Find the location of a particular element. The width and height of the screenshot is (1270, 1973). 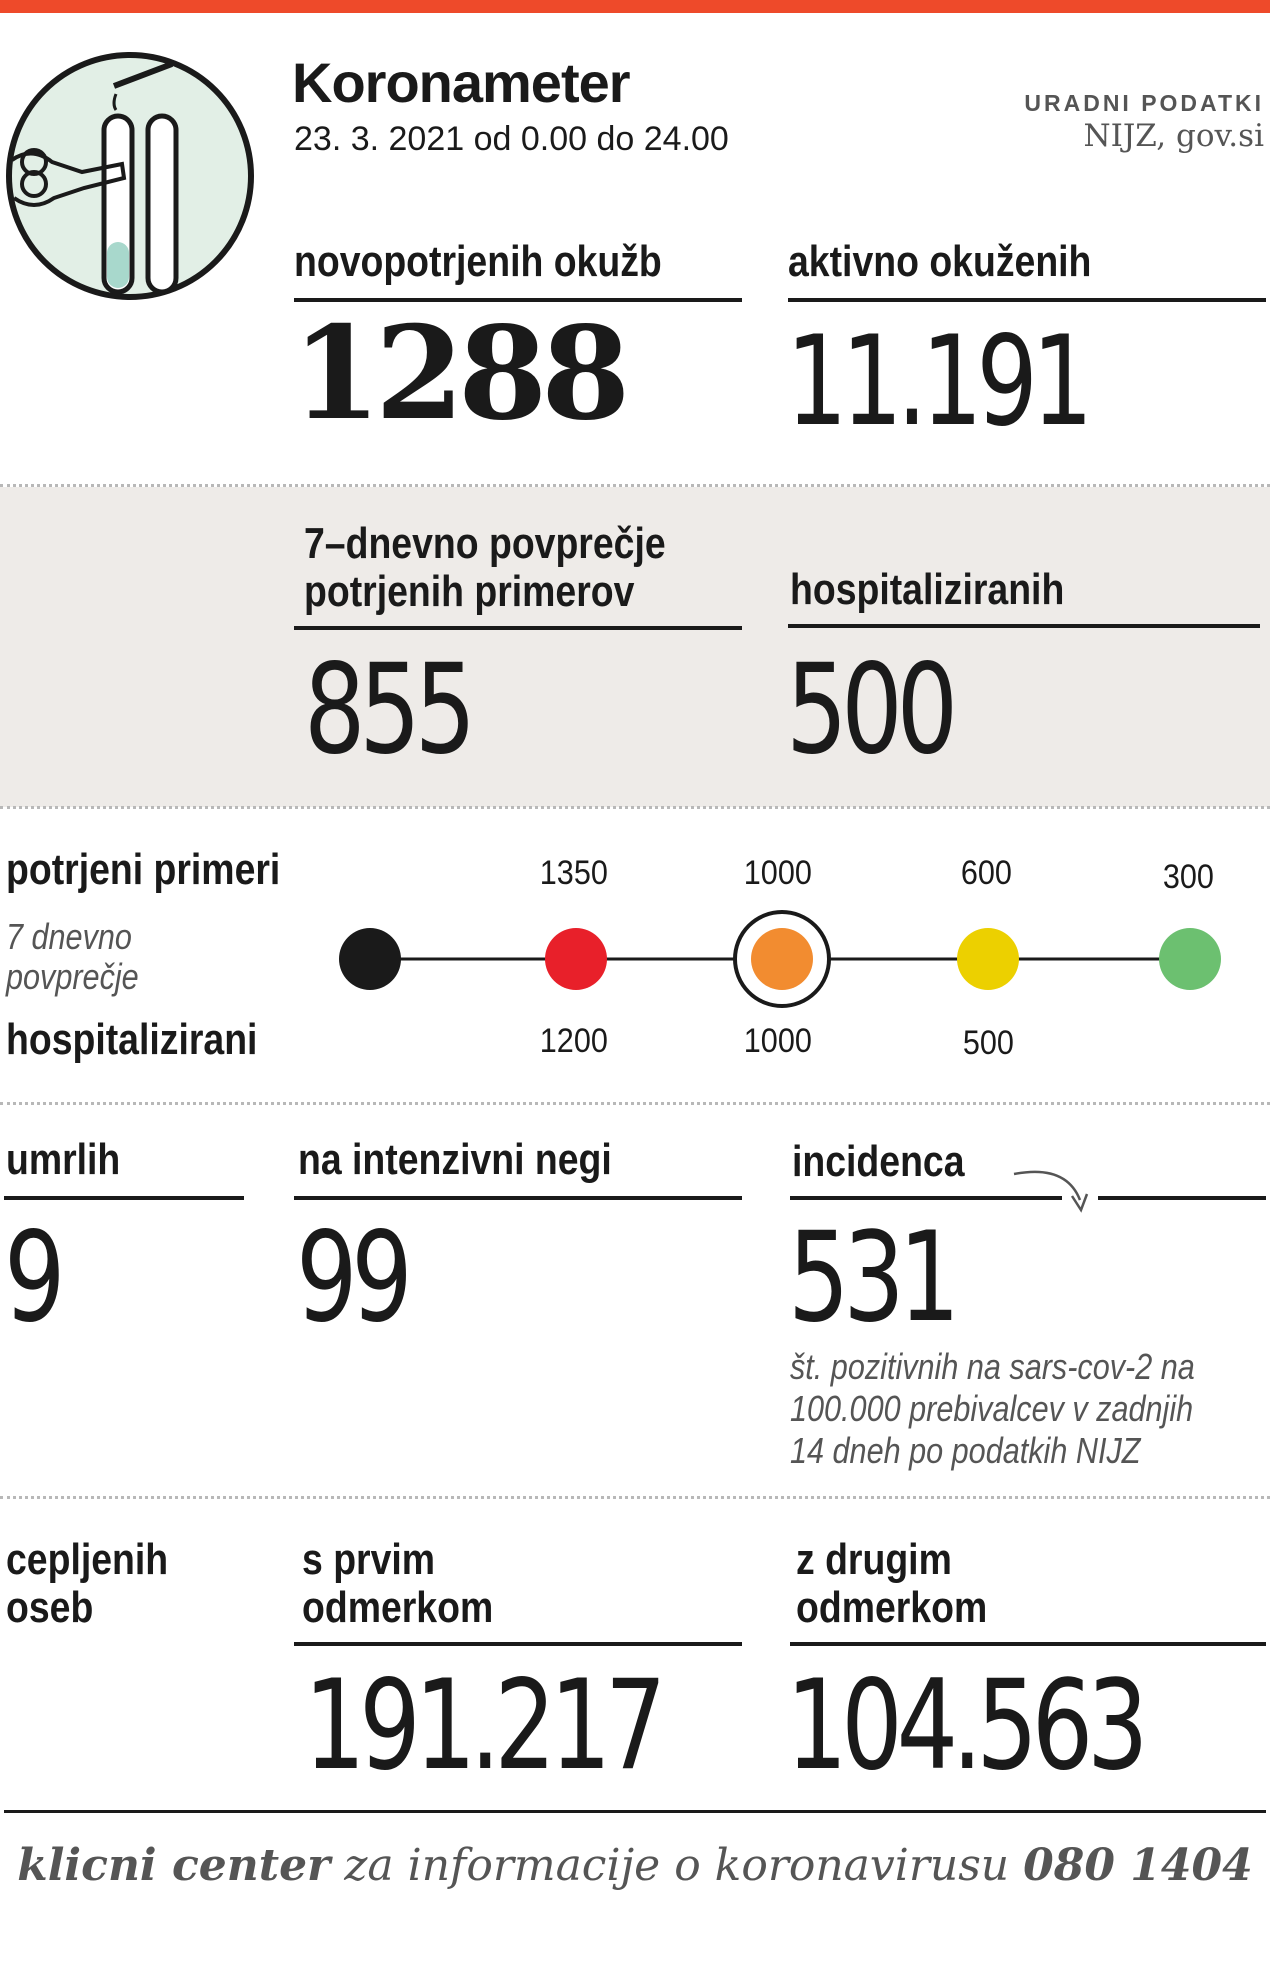

top-accent-bar is located at coordinates (635, 6).